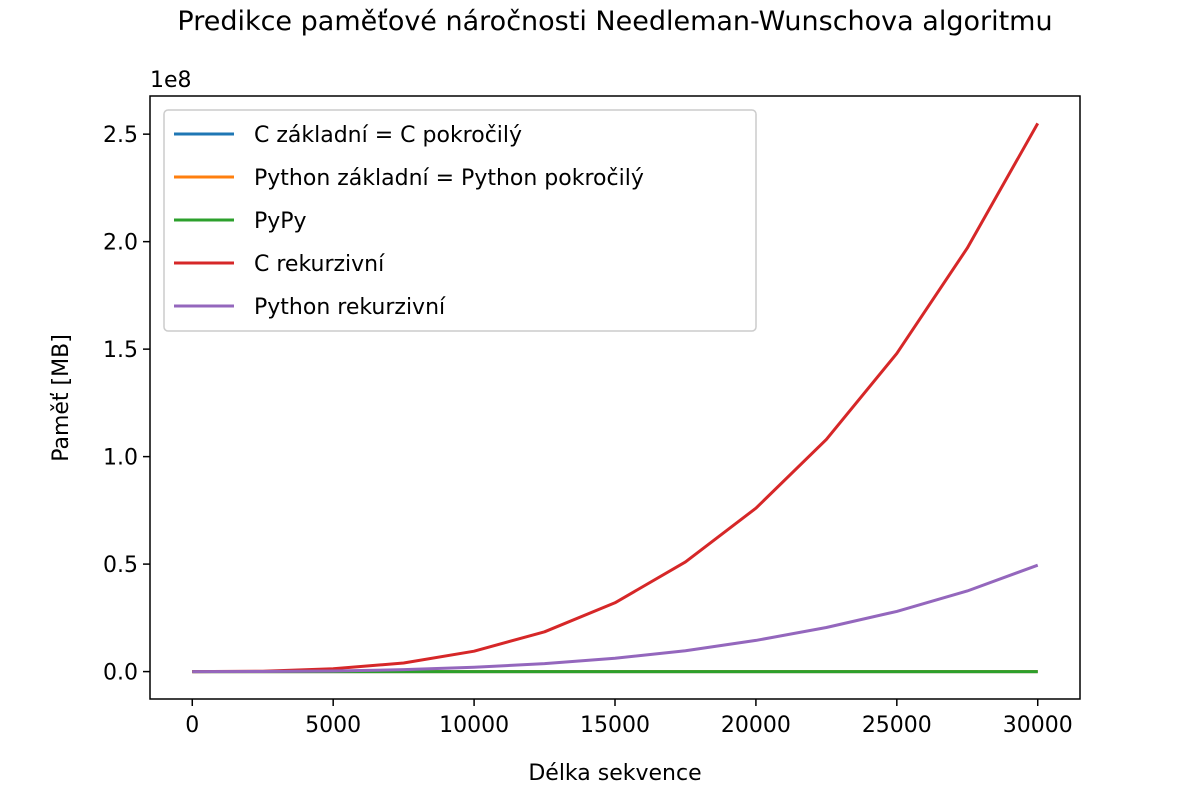 This screenshot has height=800, width=1200. What do you see at coordinates (120, 458) in the screenshot?
I see `y-tick-label: 1.0` at bounding box center [120, 458].